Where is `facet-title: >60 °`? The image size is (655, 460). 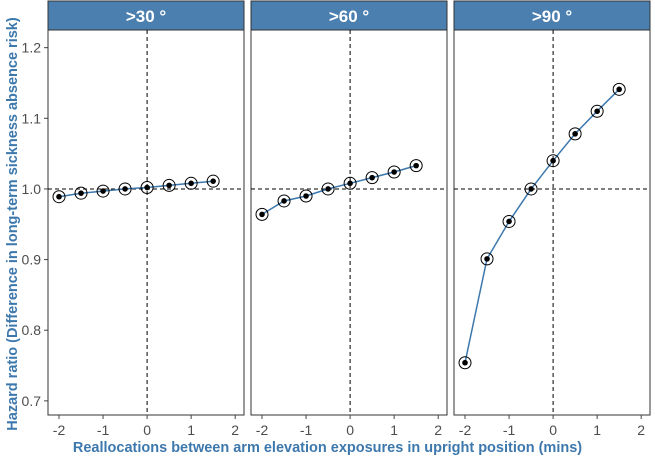
facet-title: >60 ° is located at coordinates (349, 16).